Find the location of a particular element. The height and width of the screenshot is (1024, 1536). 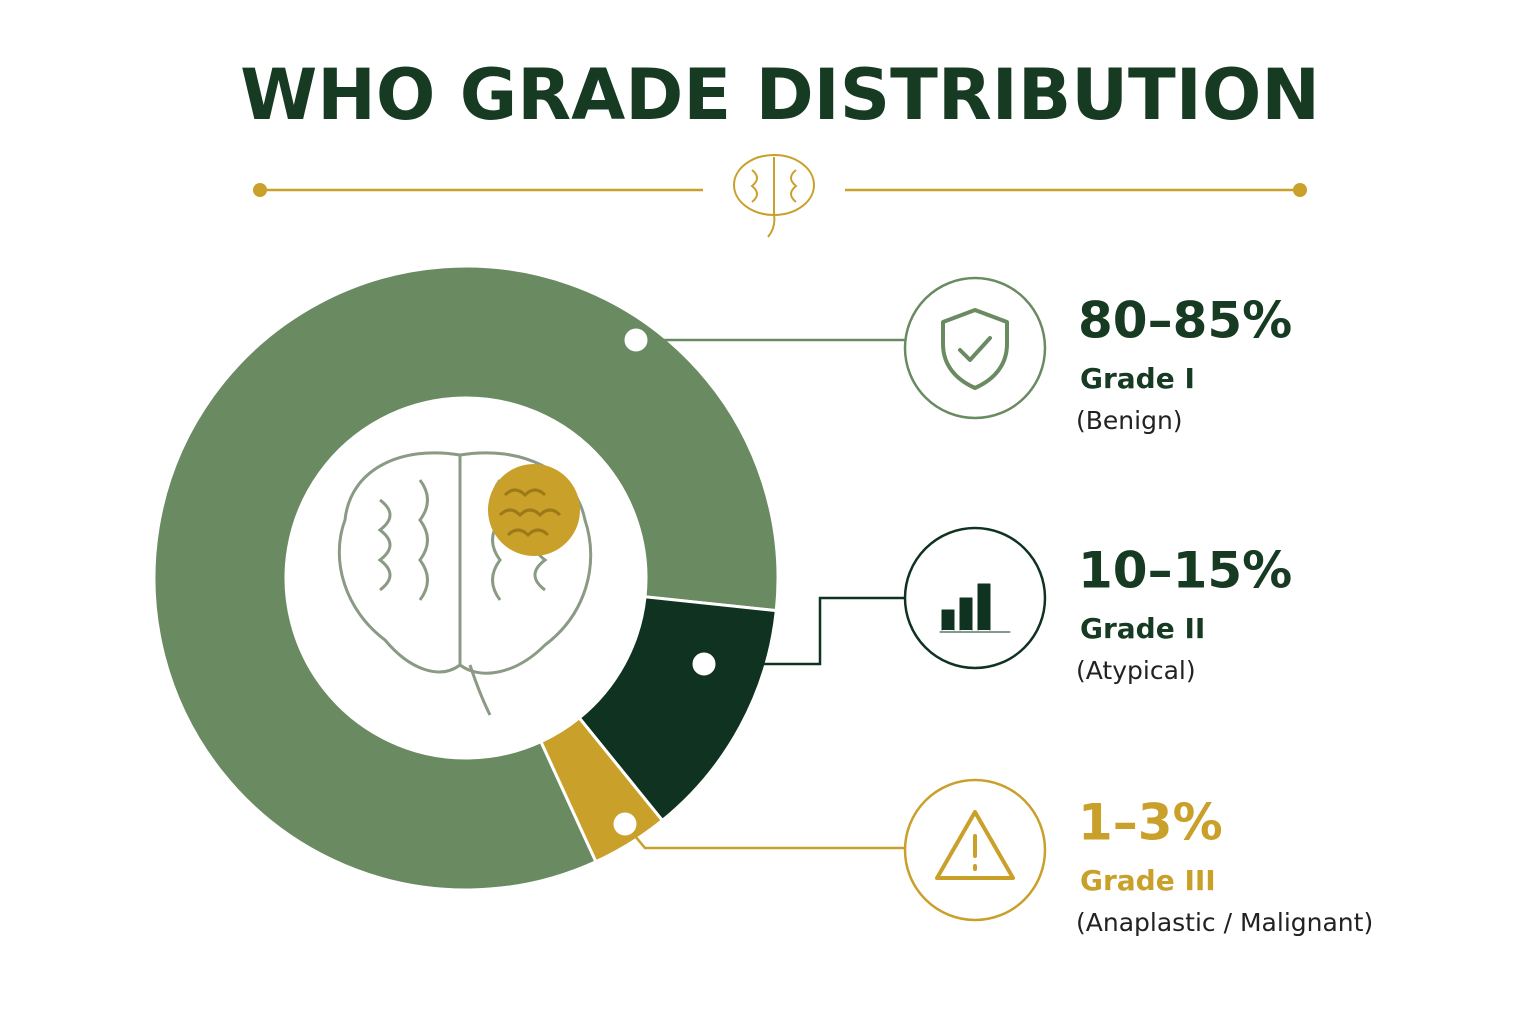

category-label: Grade III is located at coordinates (1148, 880).